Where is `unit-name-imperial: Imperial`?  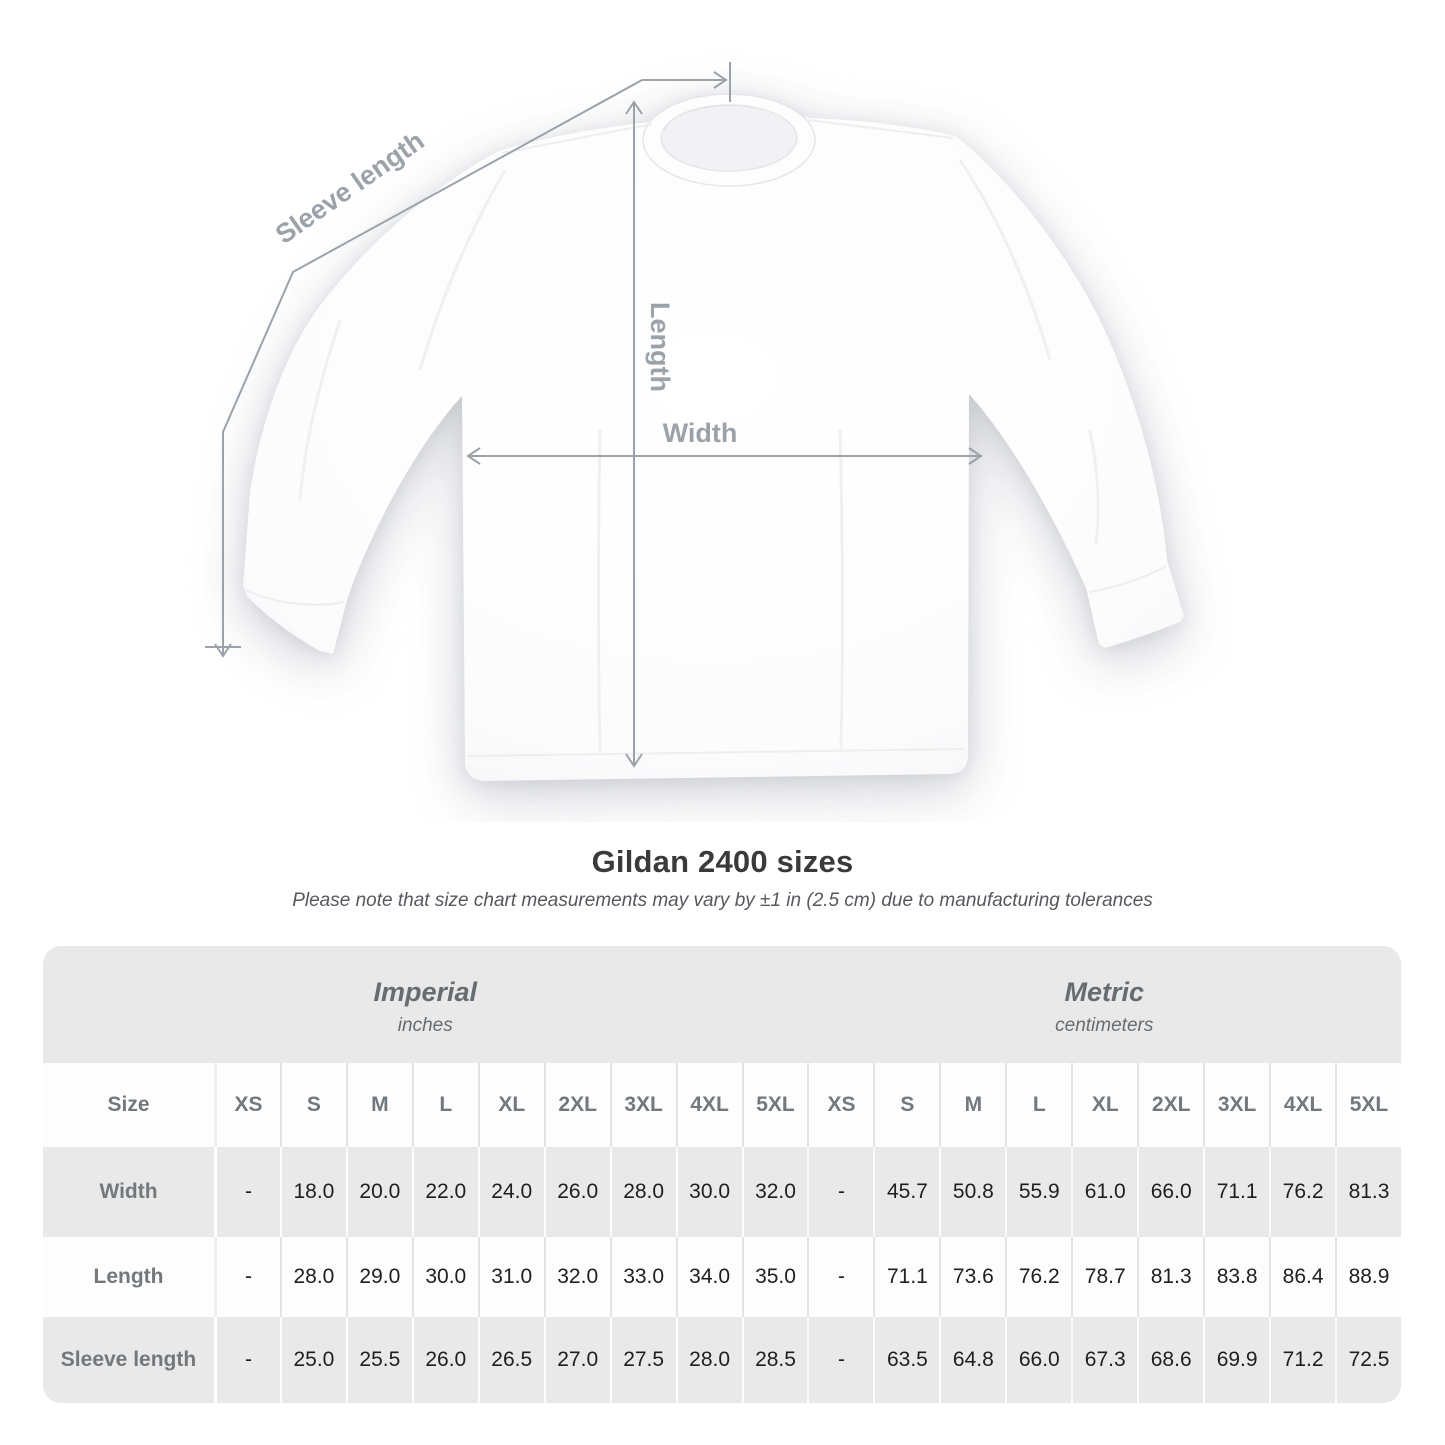
unit-name-imperial: Imperial is located at coordinates (425, 991).